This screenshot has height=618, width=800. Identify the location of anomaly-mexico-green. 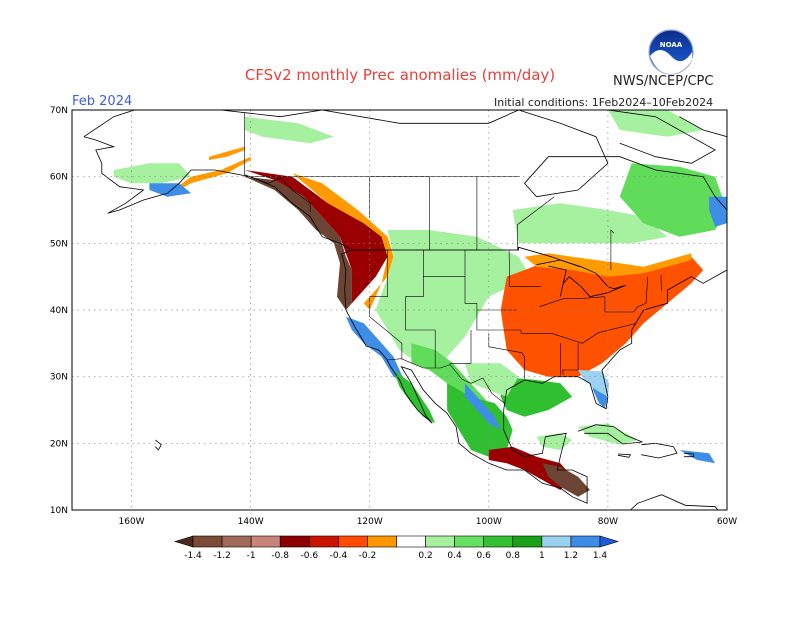
(480, 420).